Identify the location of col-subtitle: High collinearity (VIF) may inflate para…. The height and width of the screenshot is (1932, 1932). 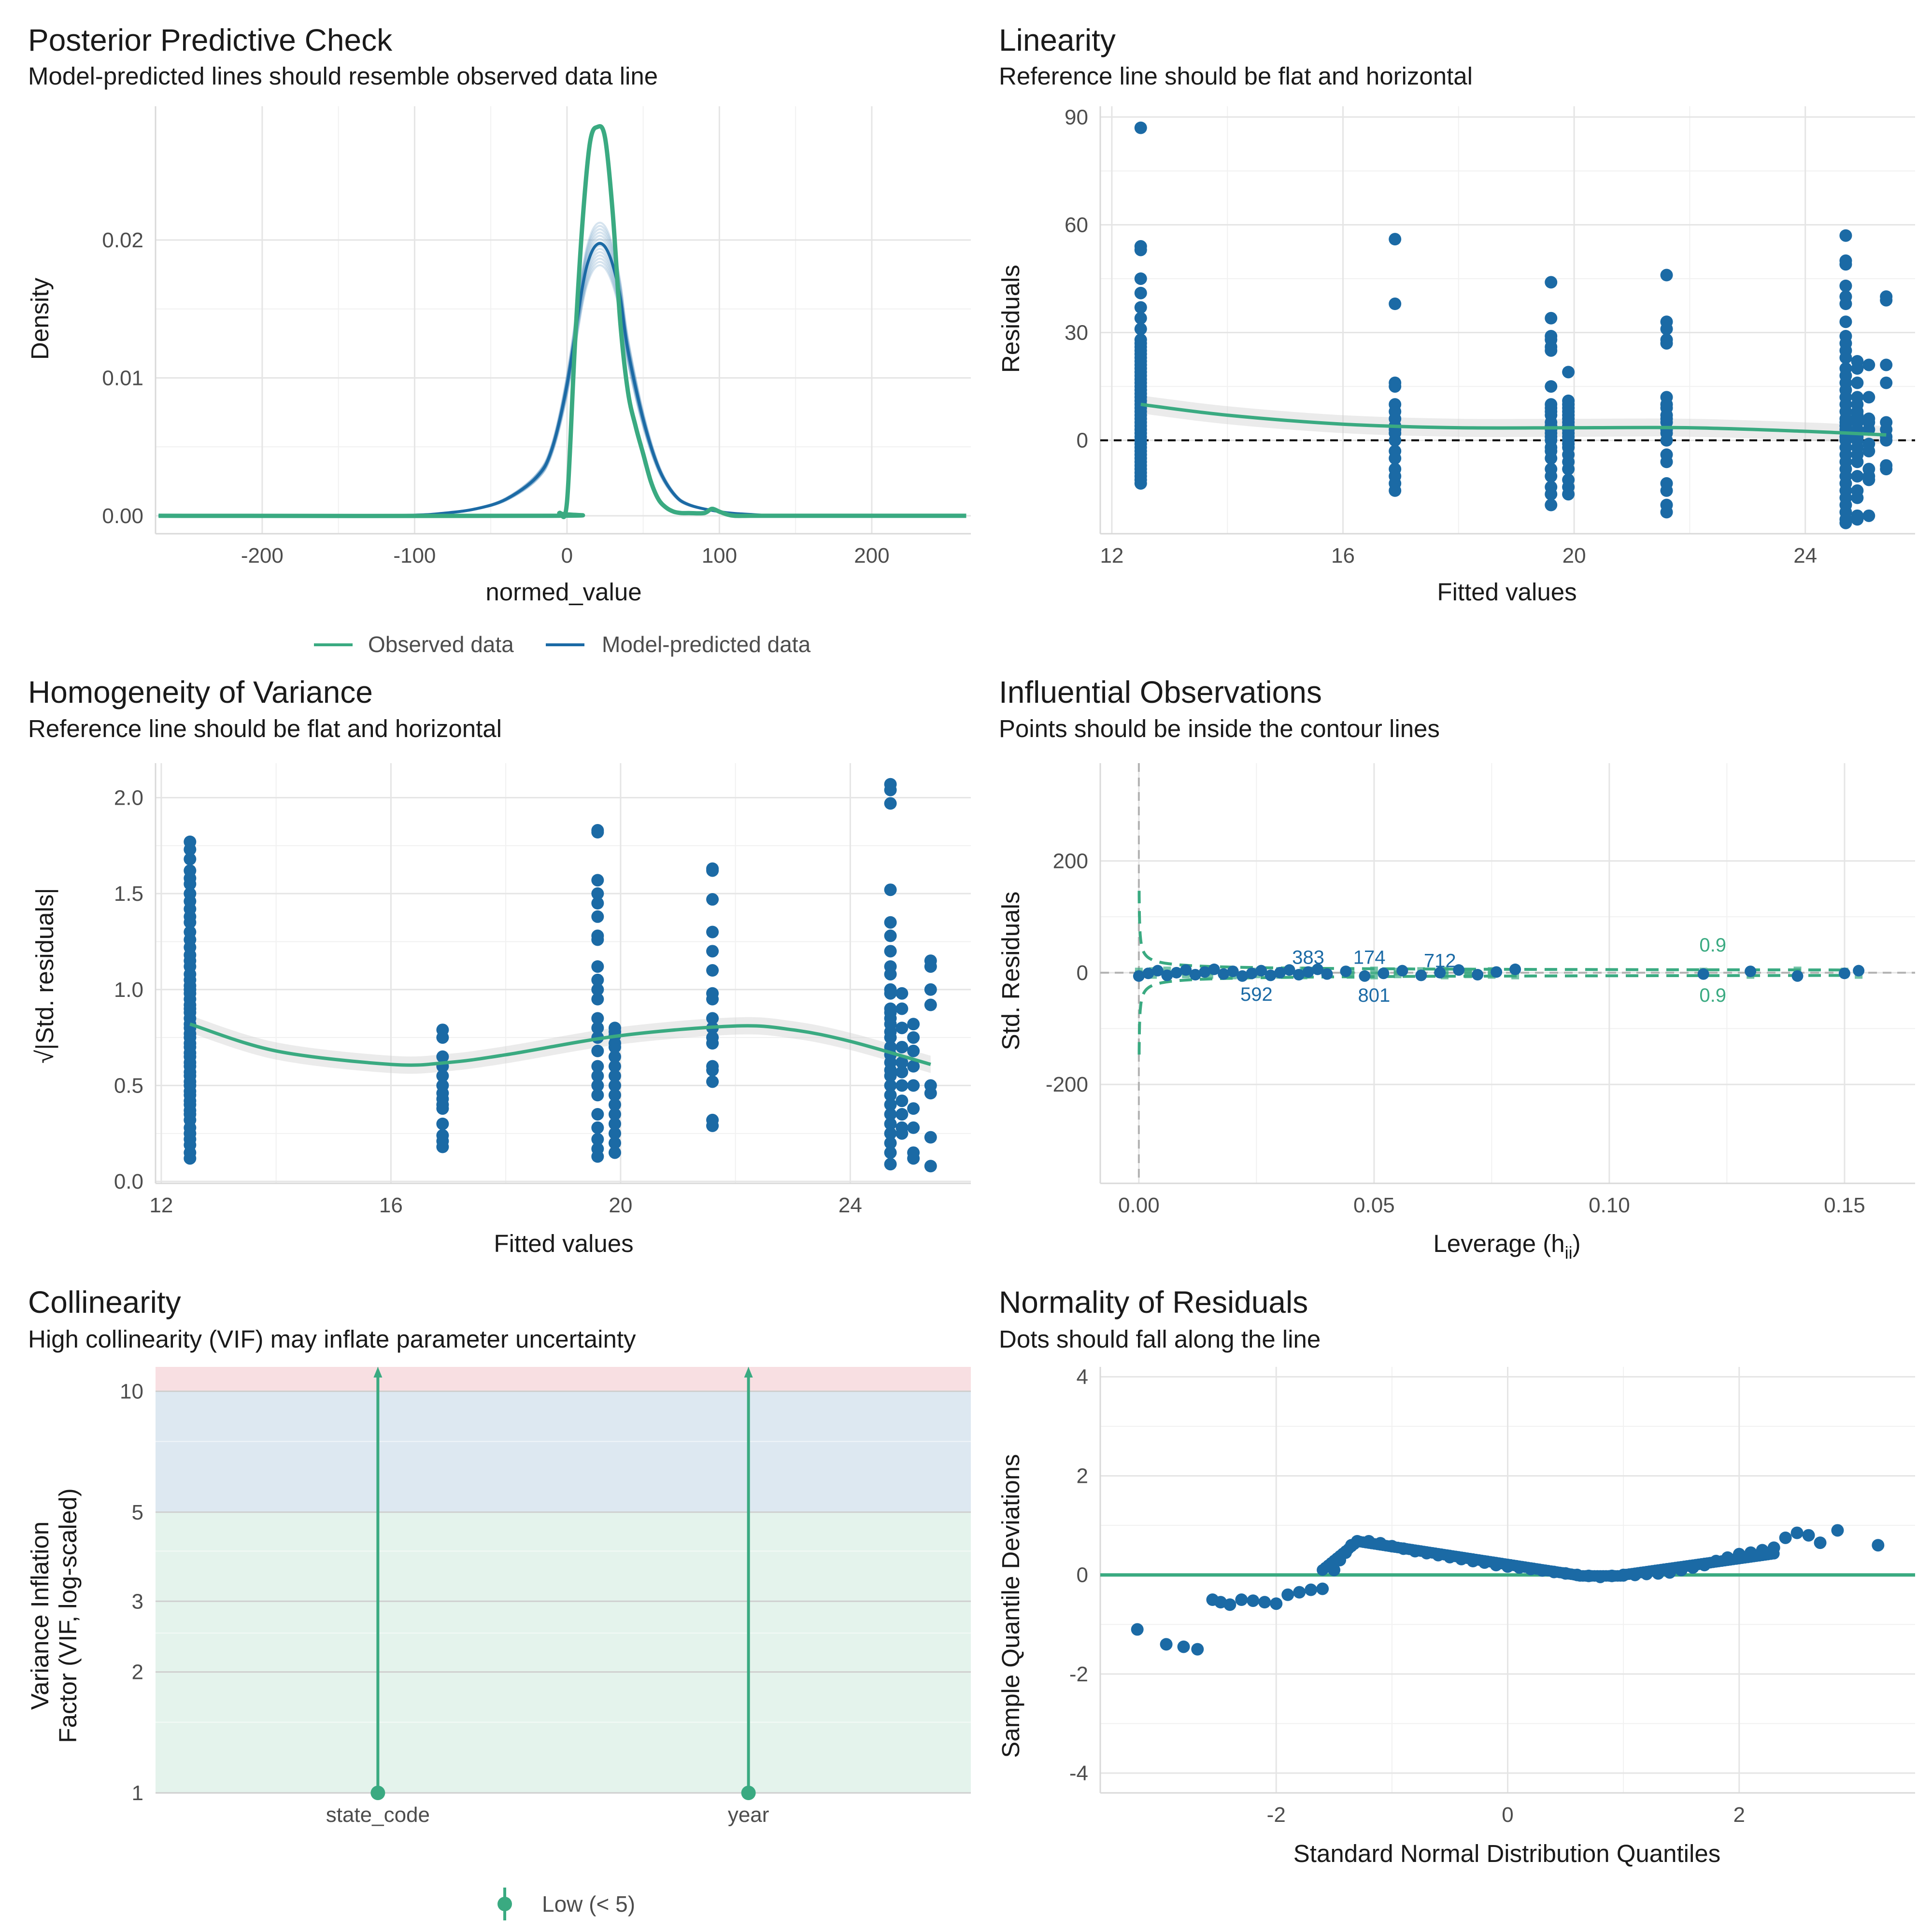
(332, 1339).